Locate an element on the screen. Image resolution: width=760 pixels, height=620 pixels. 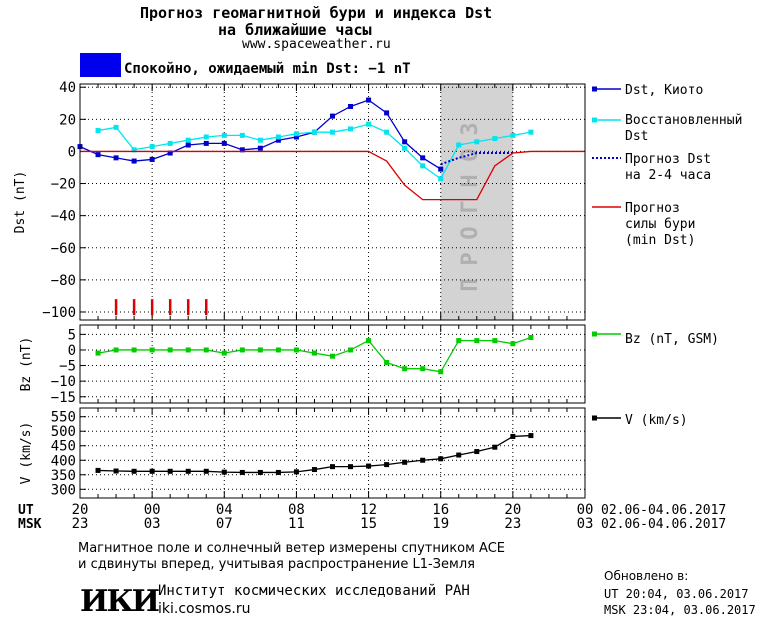
y-tick-label: 550 is located at coordinates (63, 418).